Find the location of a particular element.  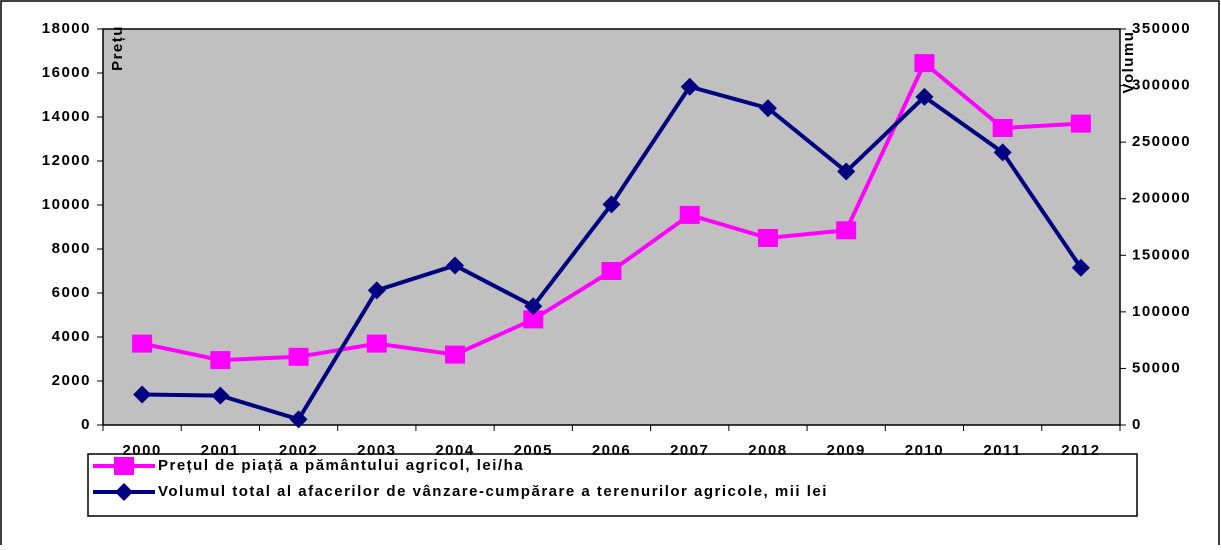

x-tick-label: 2012 is located at coordinates (1080, 450).